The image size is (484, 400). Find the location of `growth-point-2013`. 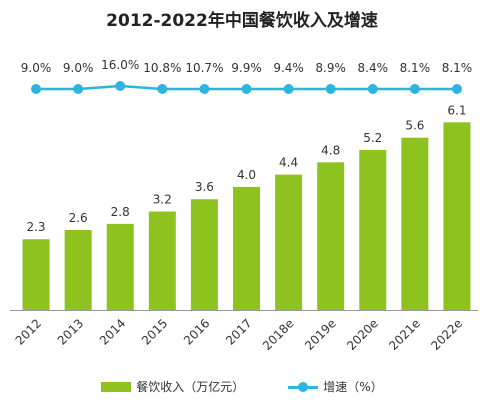

growth-point-2013 is located at coordinates (78, 89).